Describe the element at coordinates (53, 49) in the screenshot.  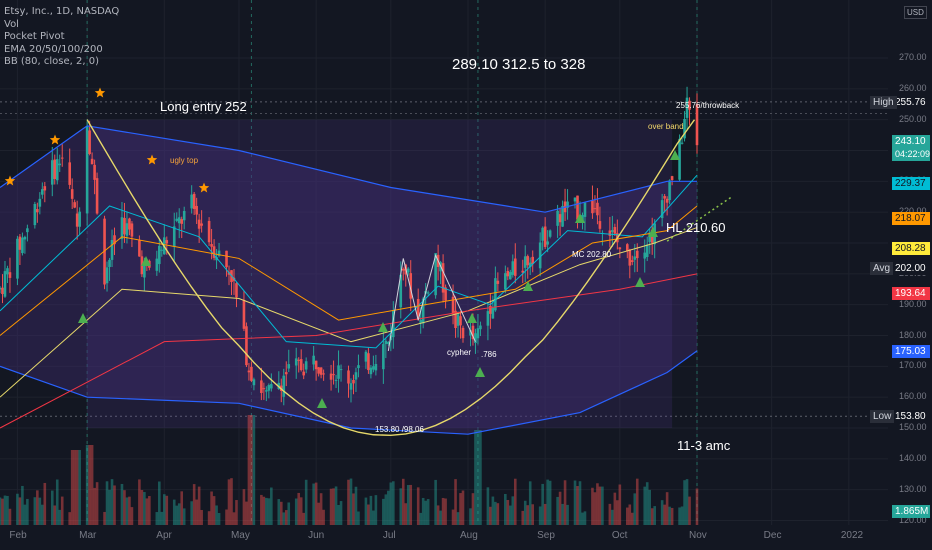
I see `legend-ema: EMA 20/50/100/200` at that location.